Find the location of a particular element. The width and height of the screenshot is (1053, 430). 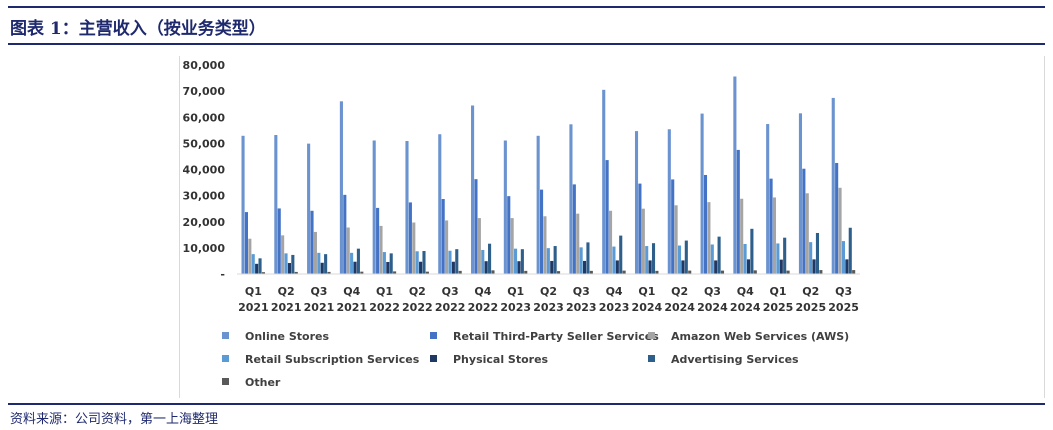

y-tick-label: 70,000 is located at coordinates (204, 91).